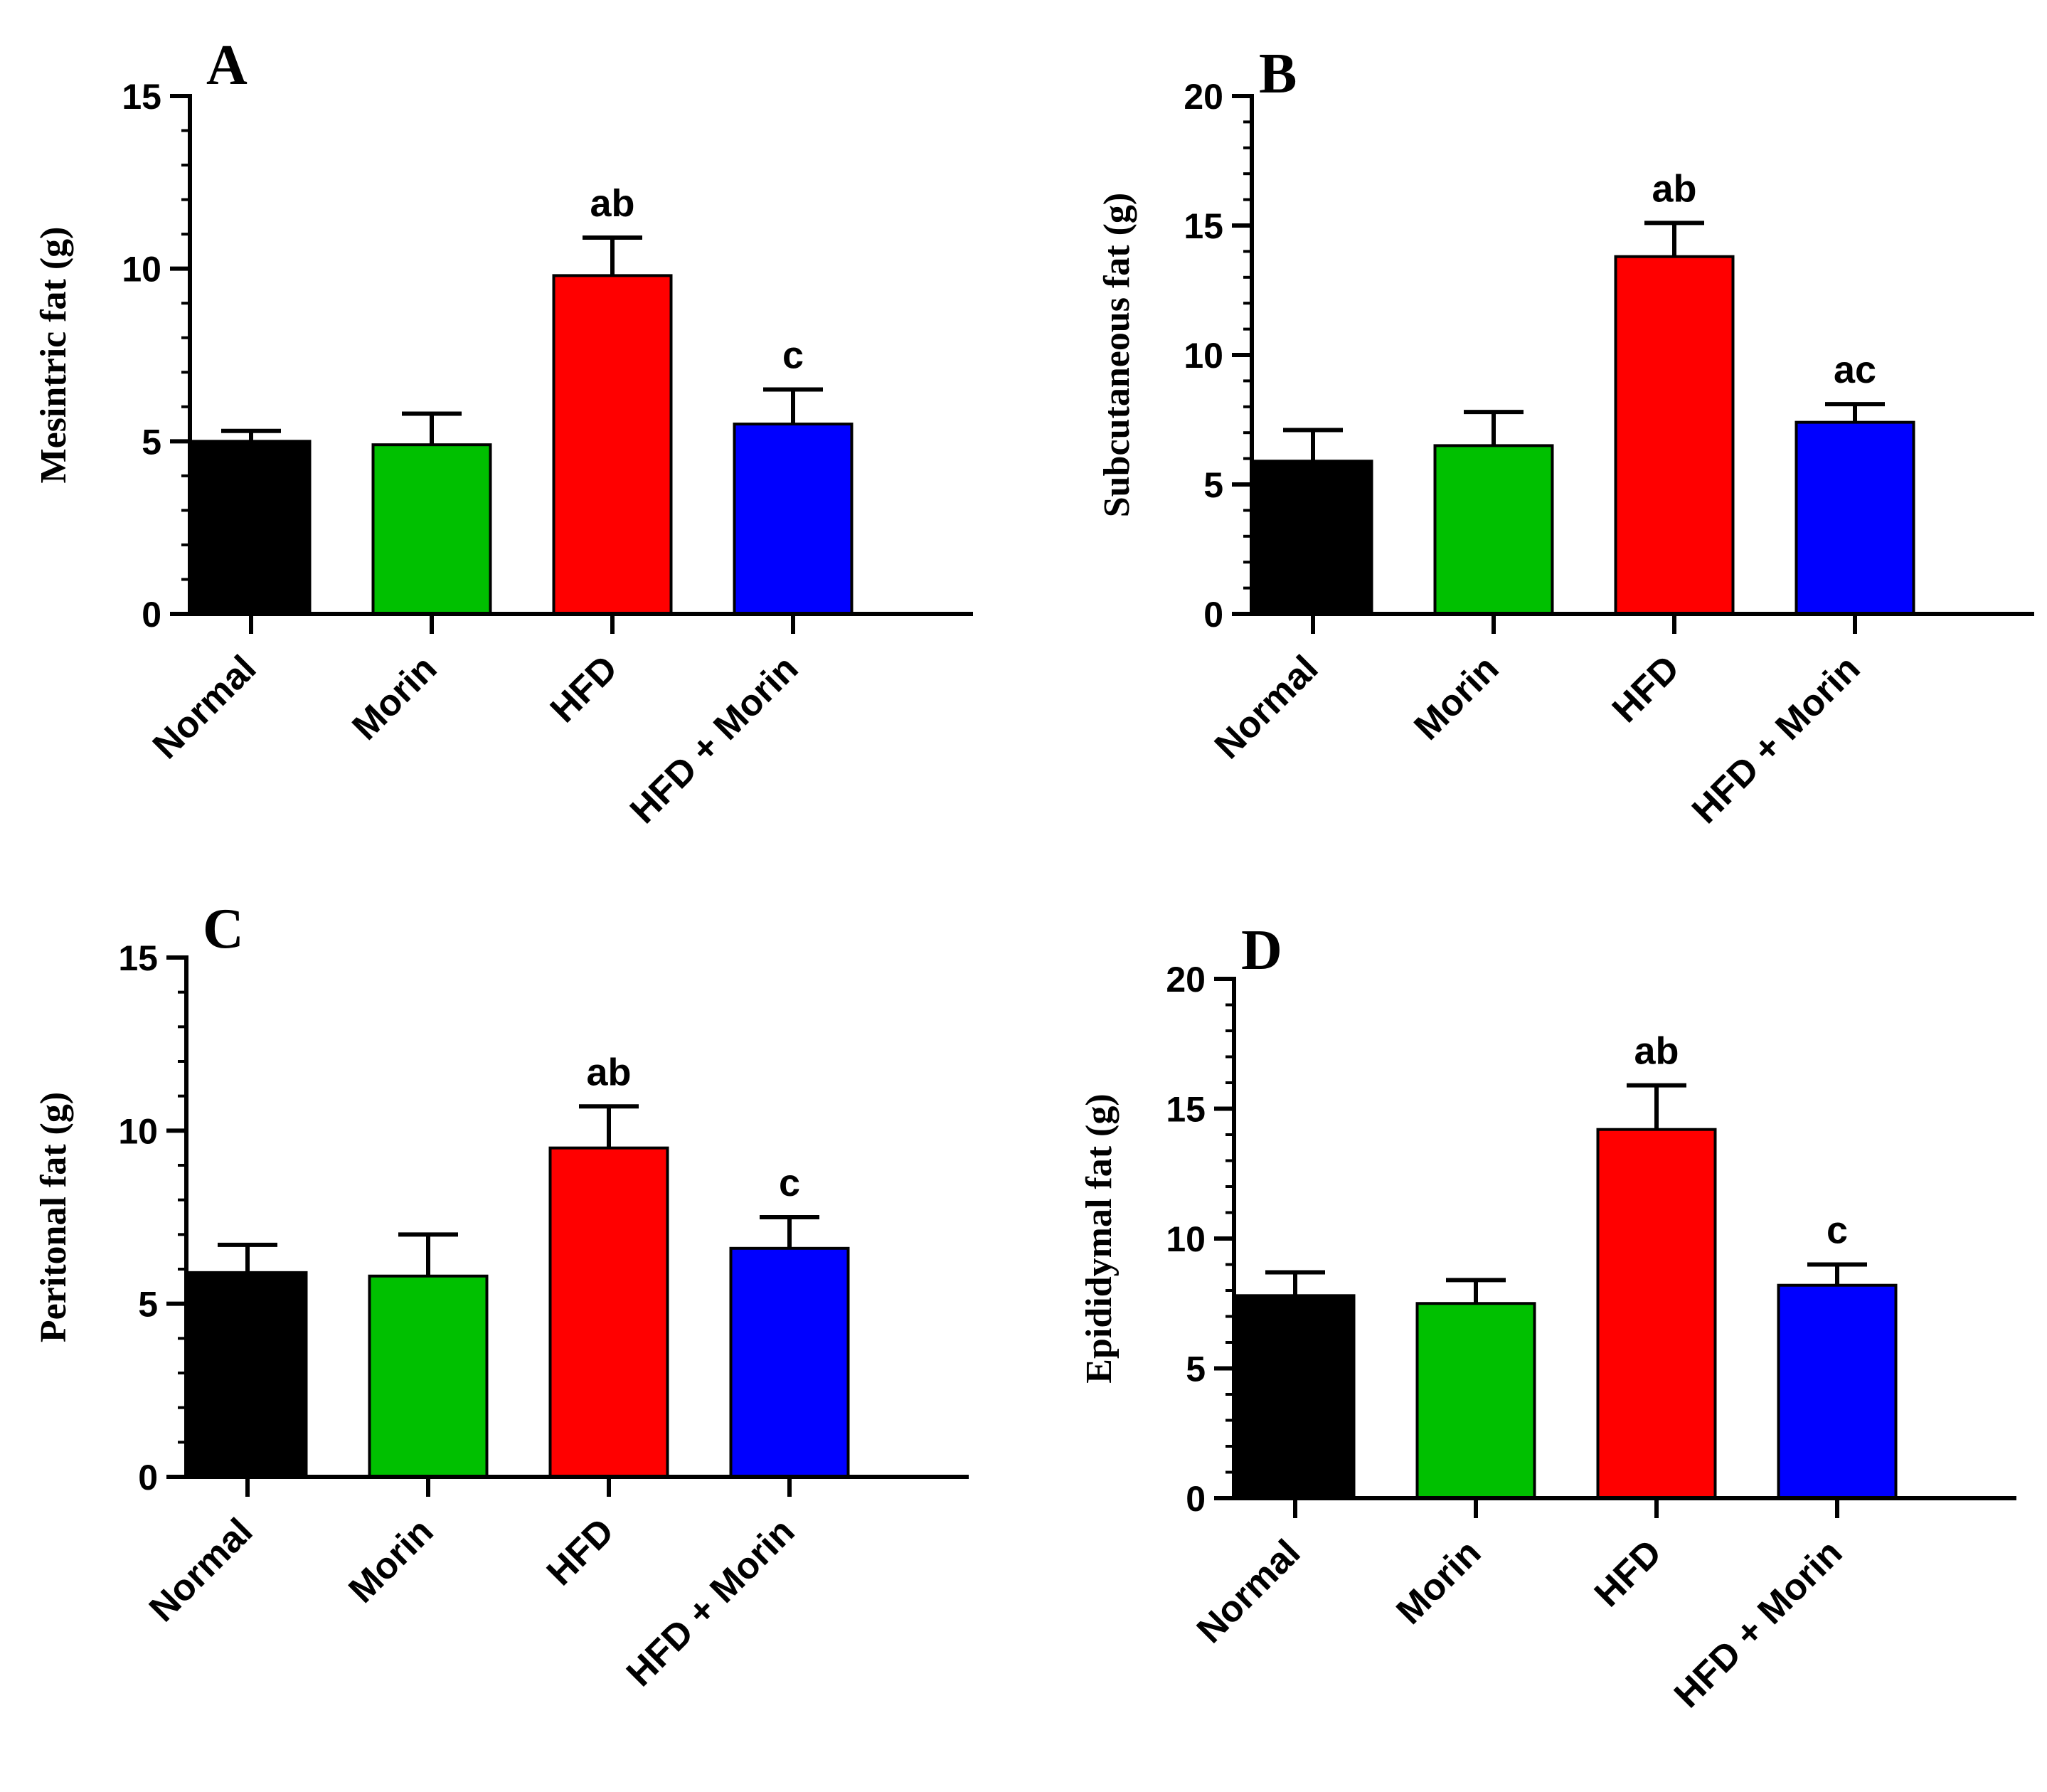 This screenshot has width=2047, height=1792. I want to click on panel-letter: C, so click(223, 929).